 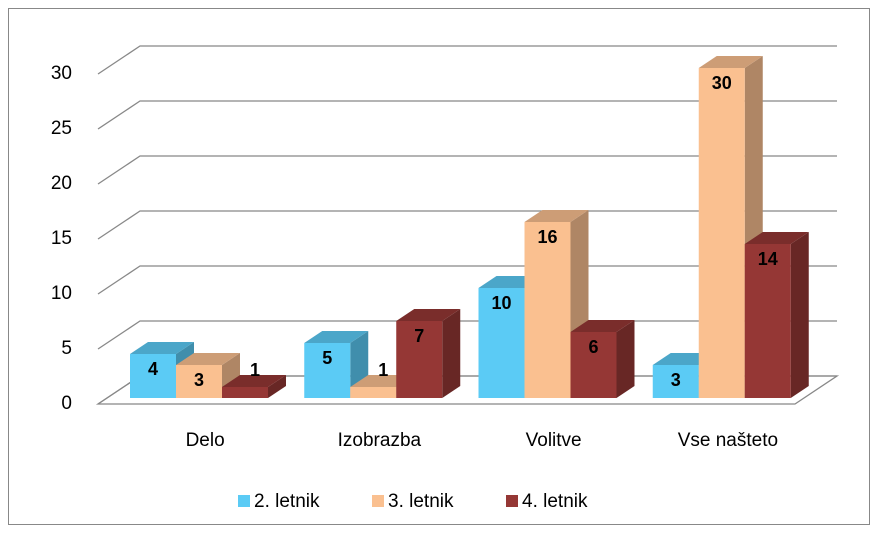 I want to click on data-label: 14, so click(x=768, y=259).